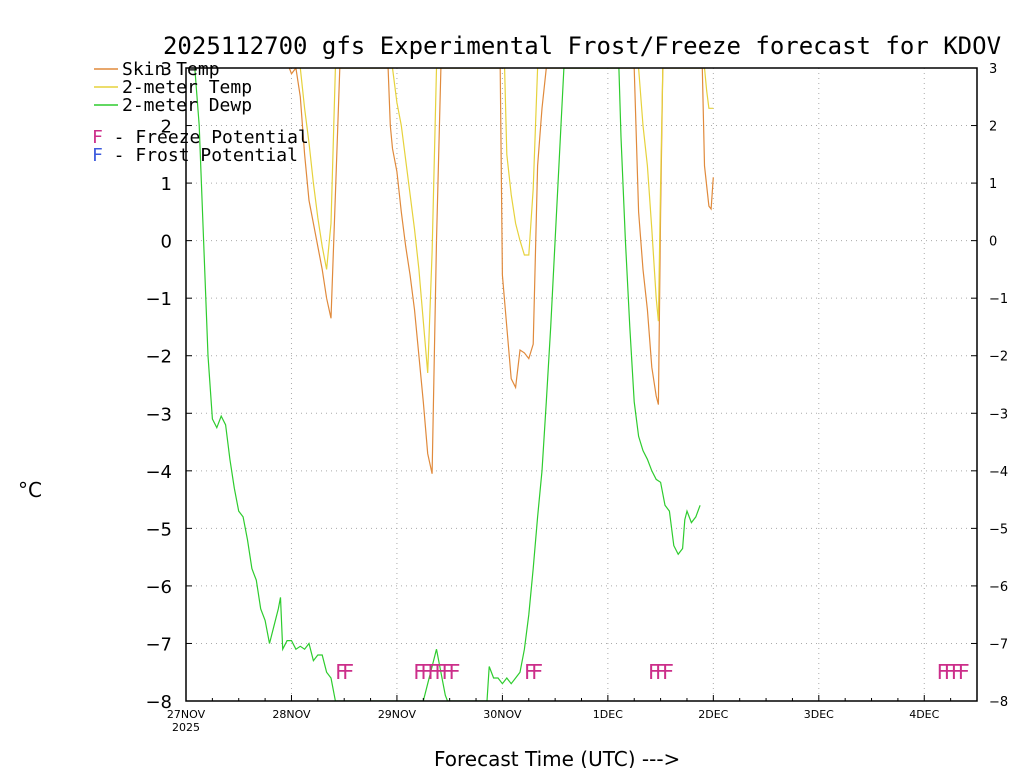 The image size is (1024, 768). What do you see at coordinates (998, 357) in the screenshot?
I see `y-tick-label-right: −2` at bounding box center [998, 357].